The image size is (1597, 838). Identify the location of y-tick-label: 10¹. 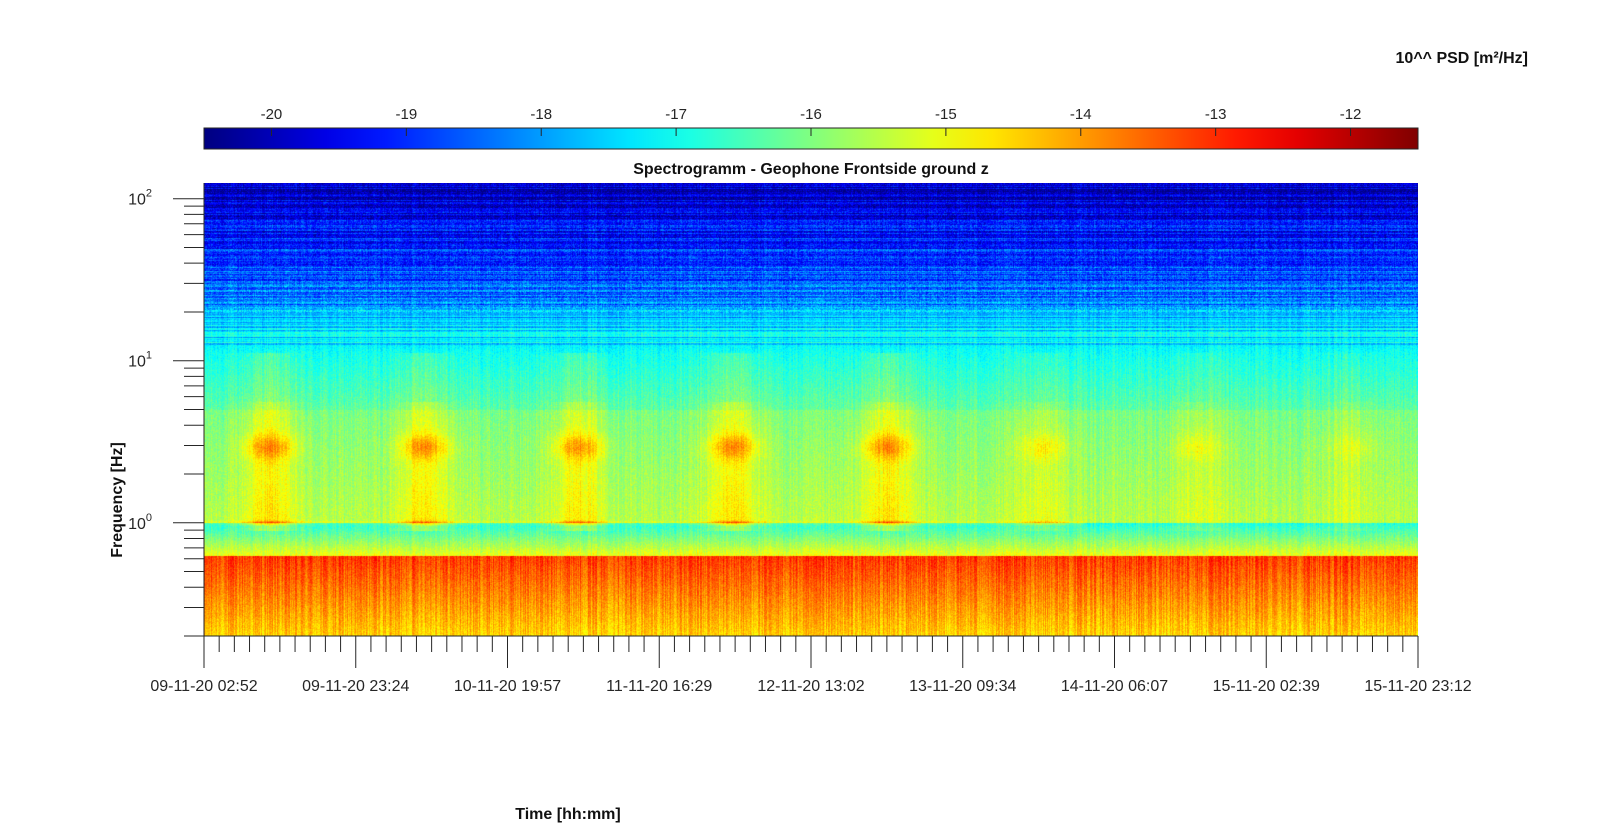
(140, 360).